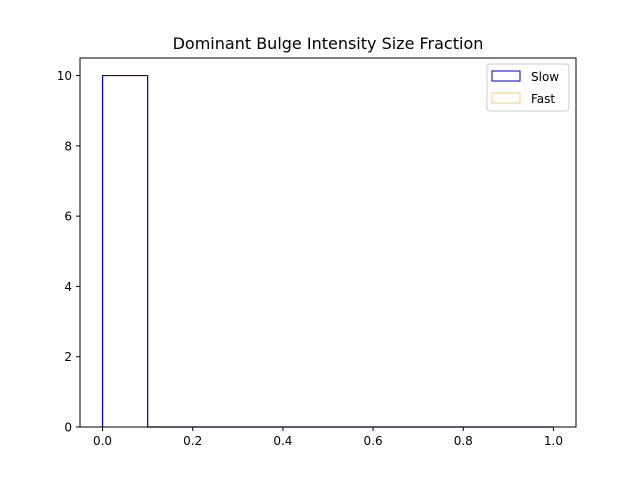  I want to click on x-tick-label: 0.2, so click(192, 441).